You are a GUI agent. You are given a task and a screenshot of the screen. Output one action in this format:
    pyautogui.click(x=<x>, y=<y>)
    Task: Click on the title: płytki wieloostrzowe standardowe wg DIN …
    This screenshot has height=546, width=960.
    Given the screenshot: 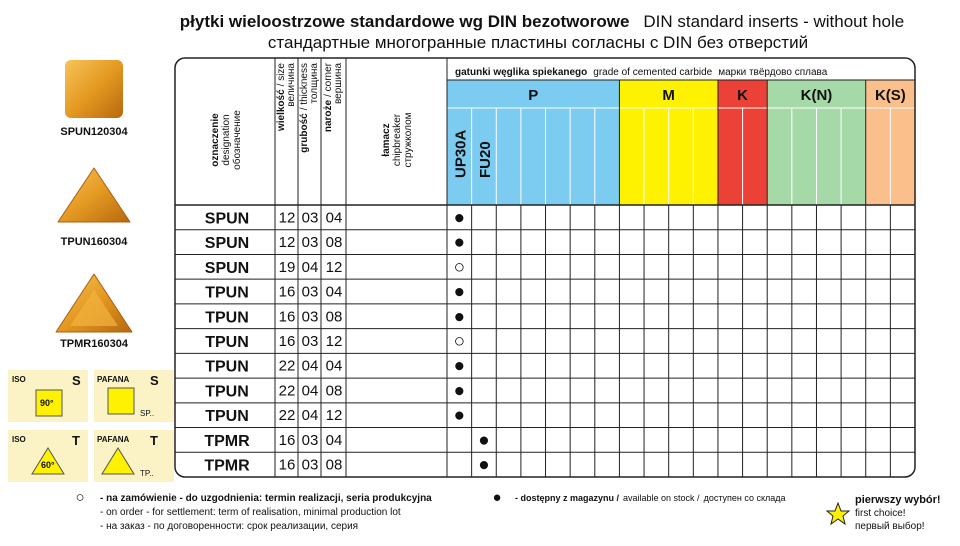 What is the action you would take?
    pyautogui.click(x=542, y=21)
    